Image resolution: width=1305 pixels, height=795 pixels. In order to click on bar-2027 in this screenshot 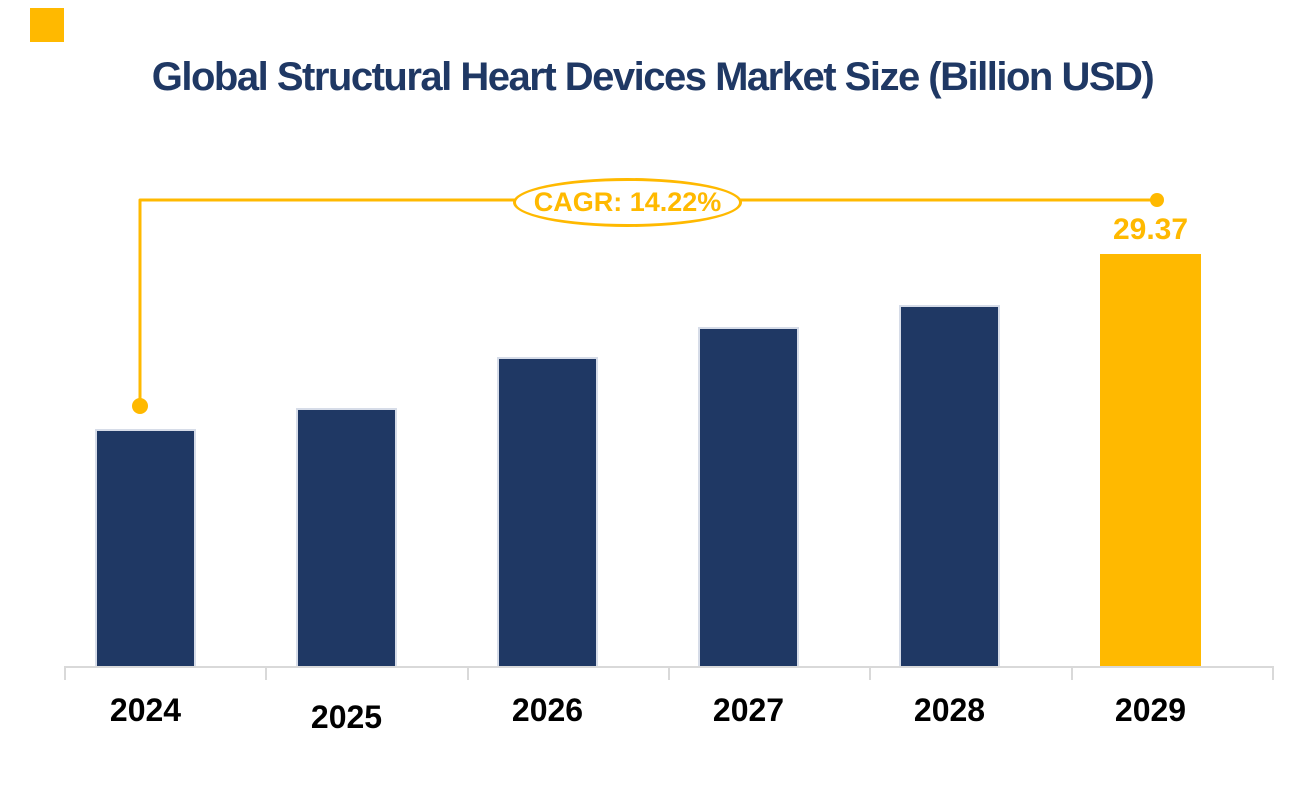, I will do `click(748, 496)`.